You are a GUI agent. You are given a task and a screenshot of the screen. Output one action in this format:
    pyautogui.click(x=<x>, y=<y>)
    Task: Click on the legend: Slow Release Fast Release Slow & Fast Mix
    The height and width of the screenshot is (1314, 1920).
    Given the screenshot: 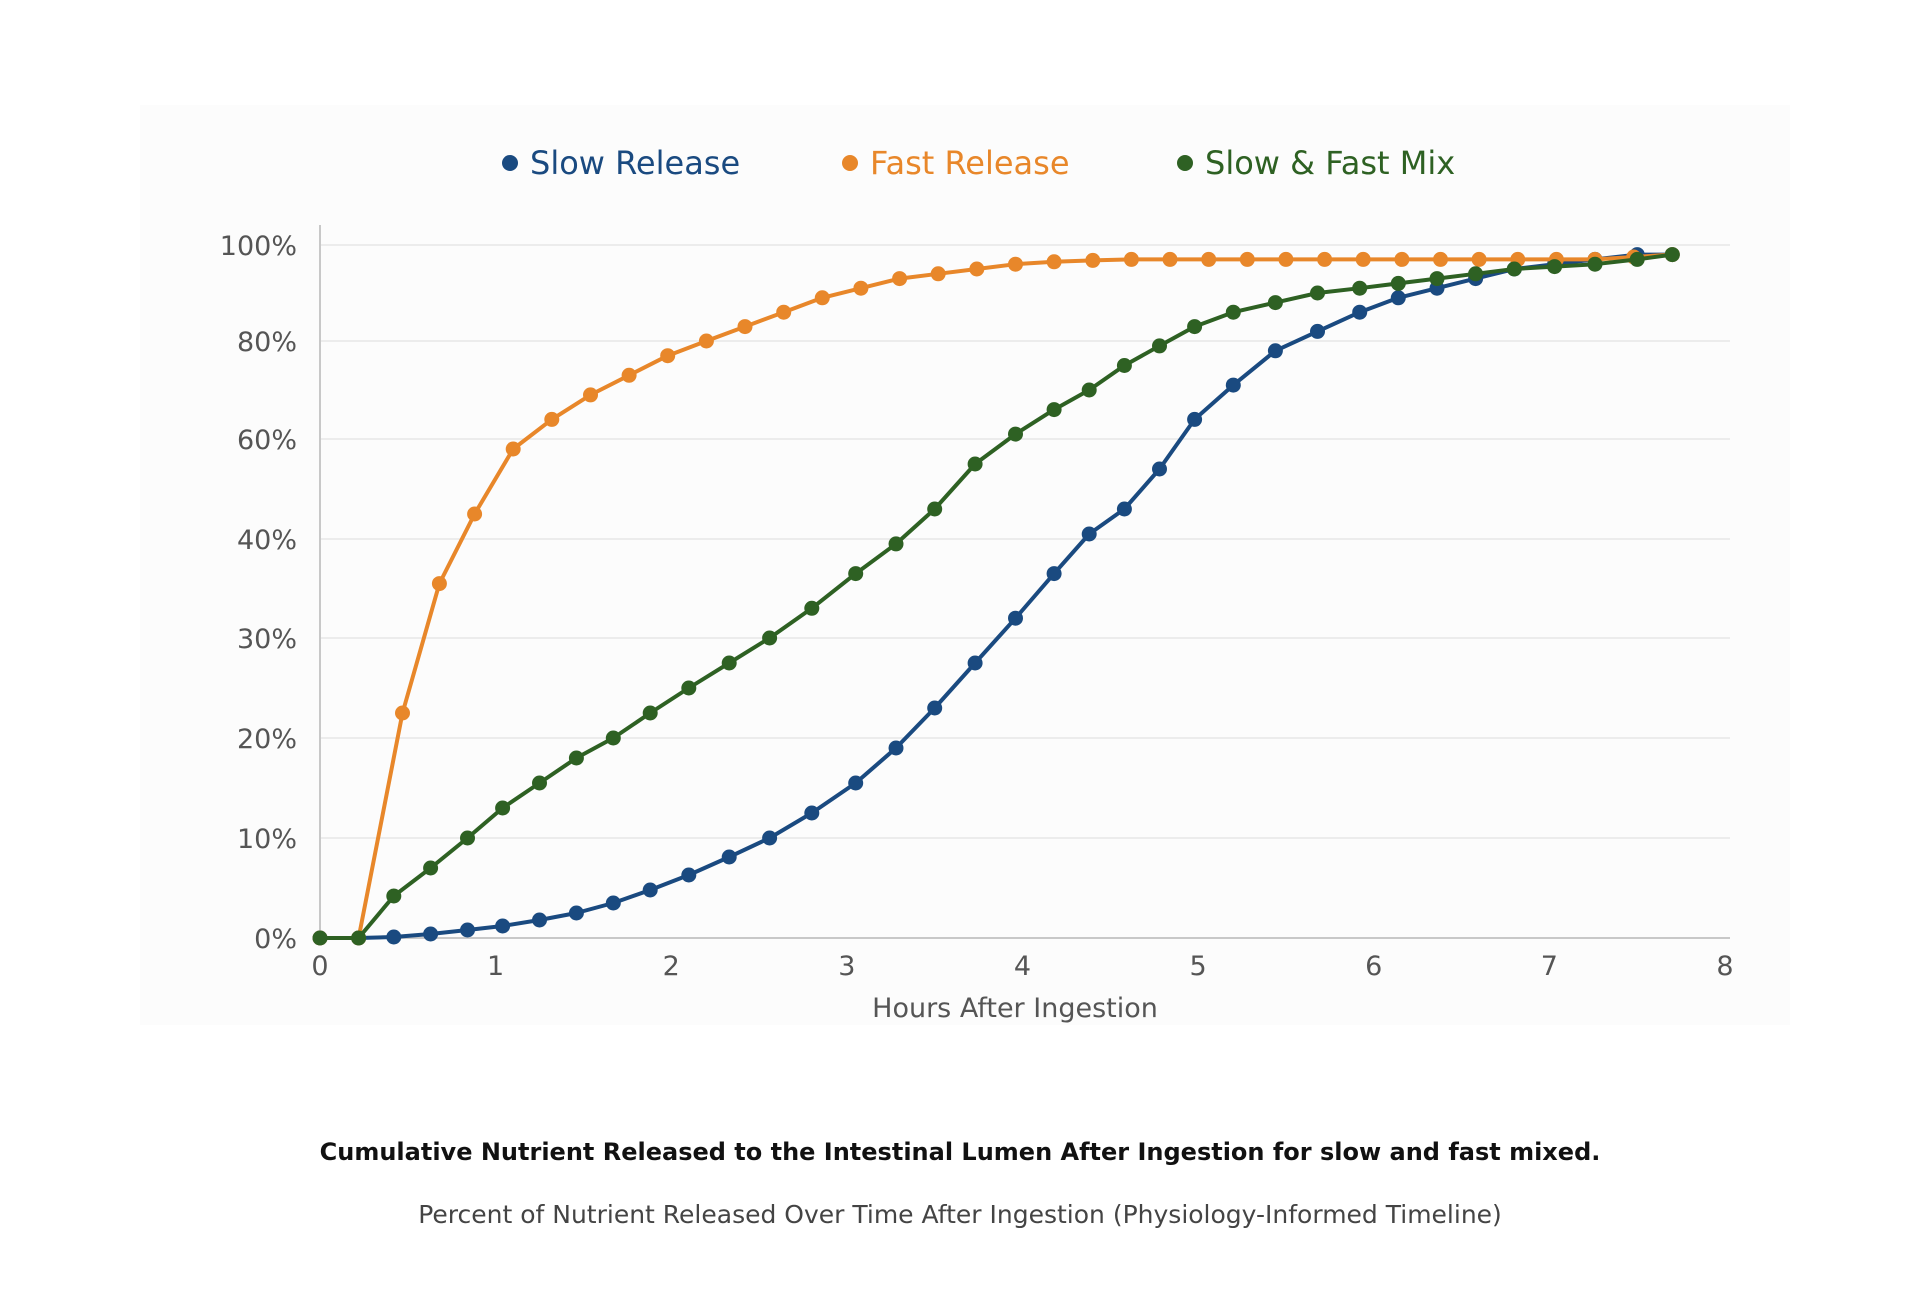 What is the action you would take?
    pyautogui.click(x=978, y=163)
    